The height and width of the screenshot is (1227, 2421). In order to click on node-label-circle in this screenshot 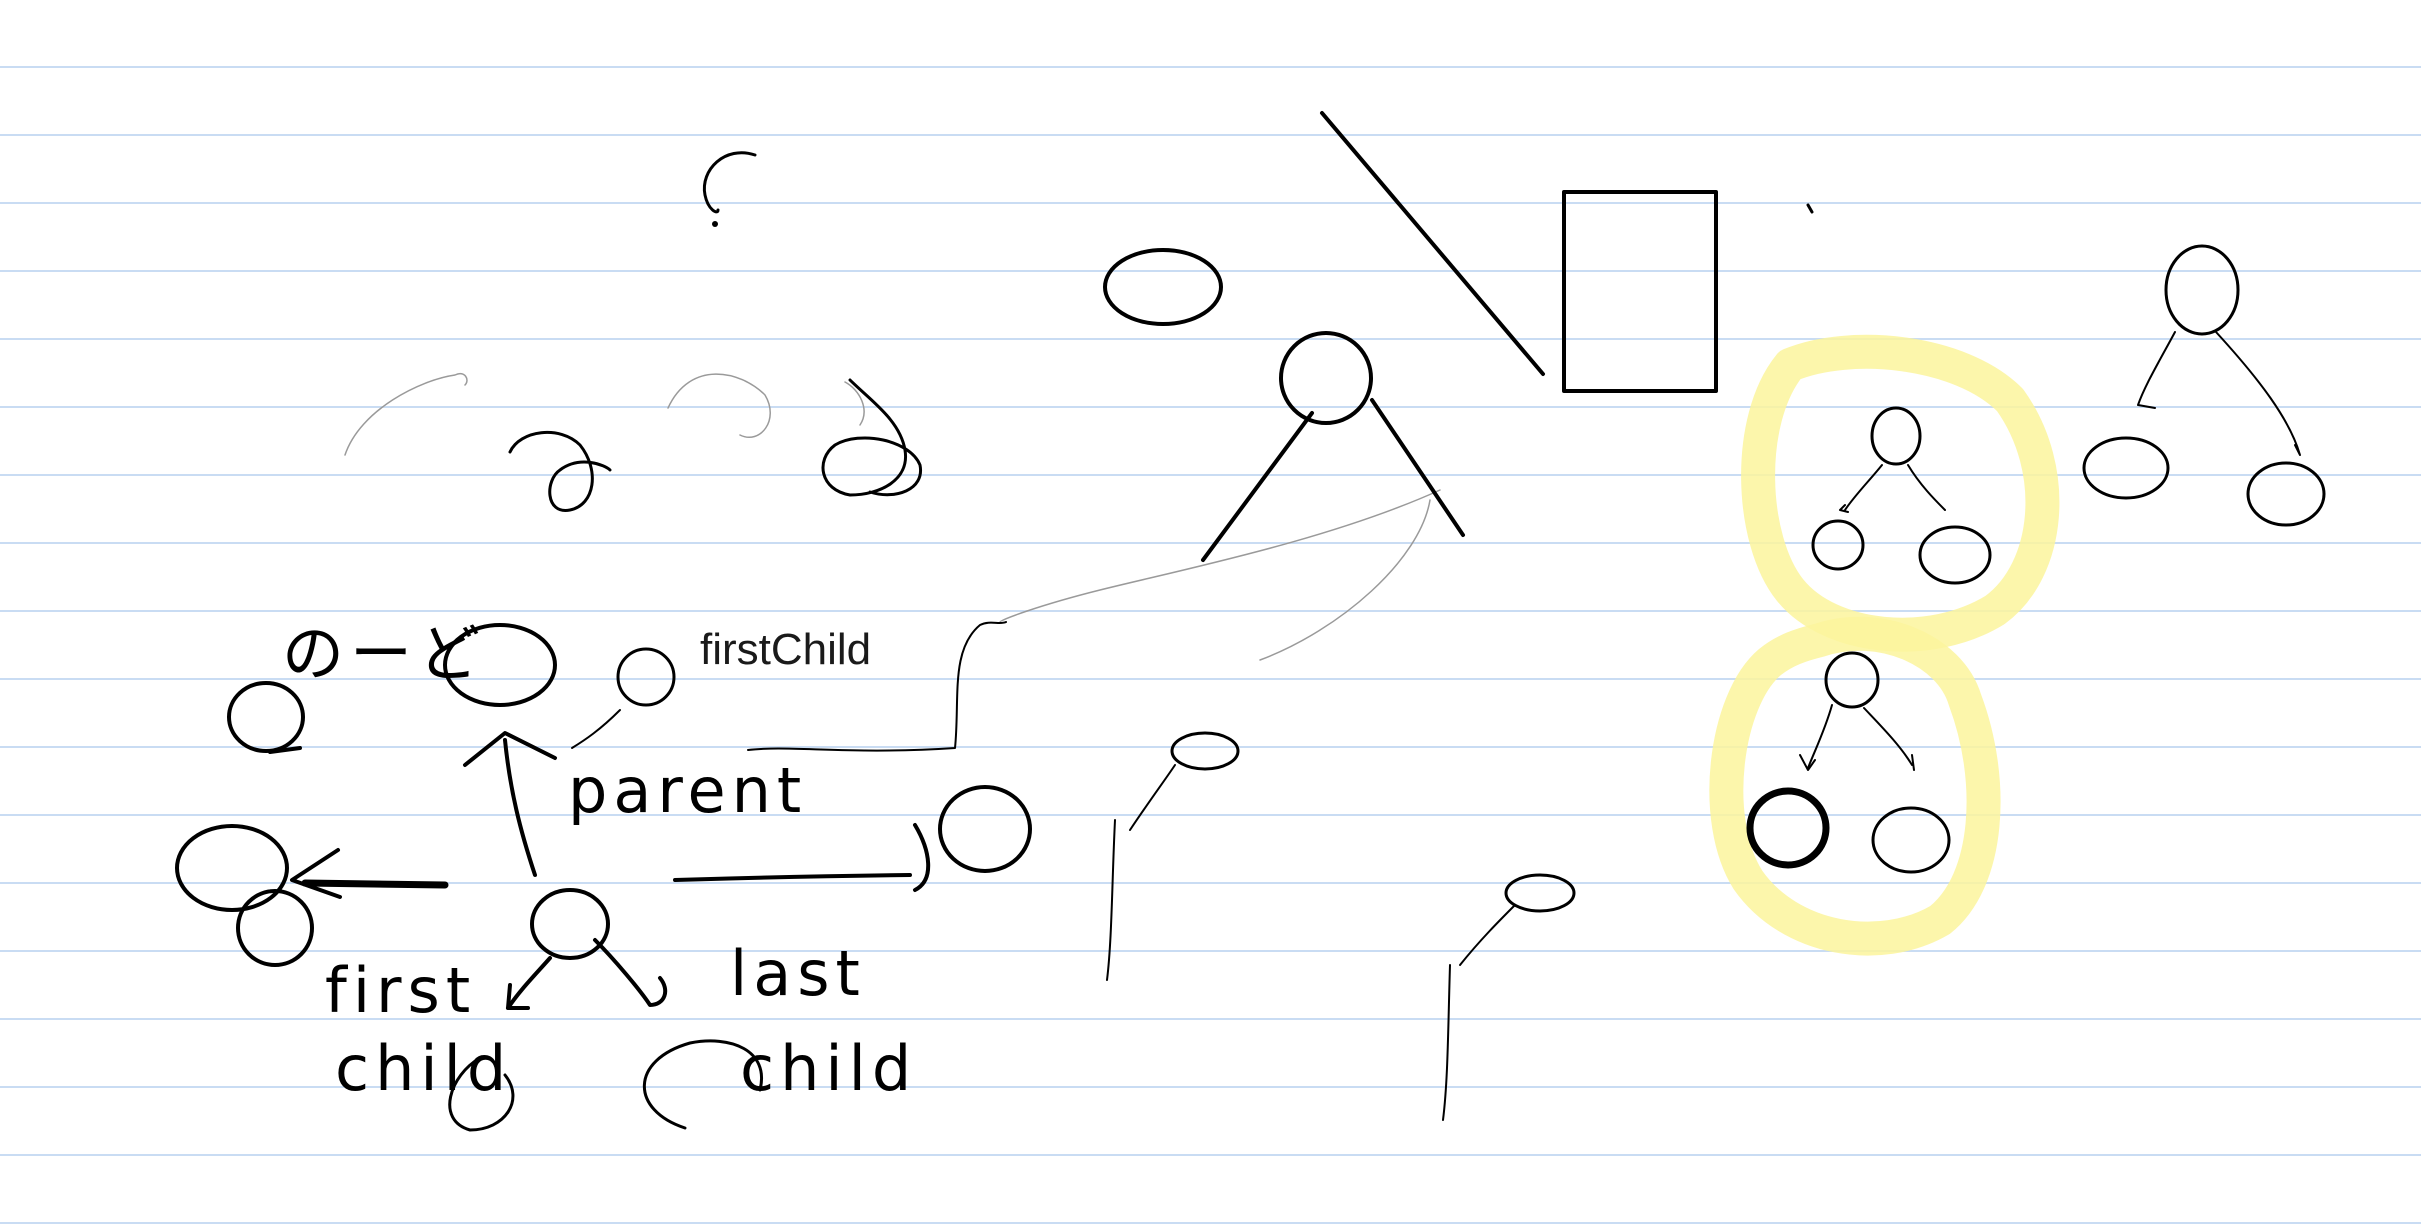, I will do `click(500, 665)`.